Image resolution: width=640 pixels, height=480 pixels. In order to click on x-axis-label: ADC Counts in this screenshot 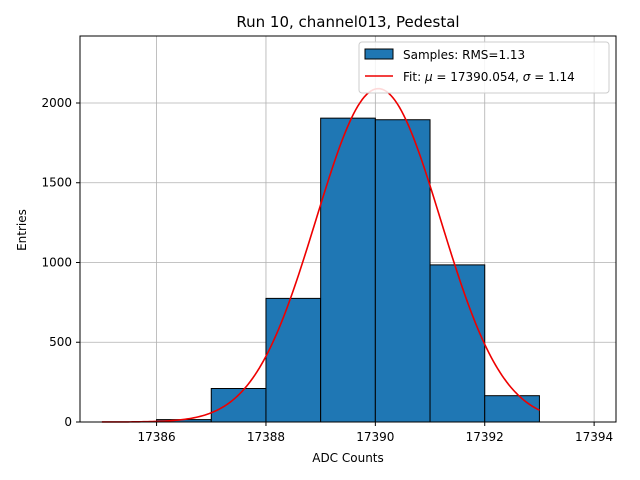, I will do `click(348, 458)`.